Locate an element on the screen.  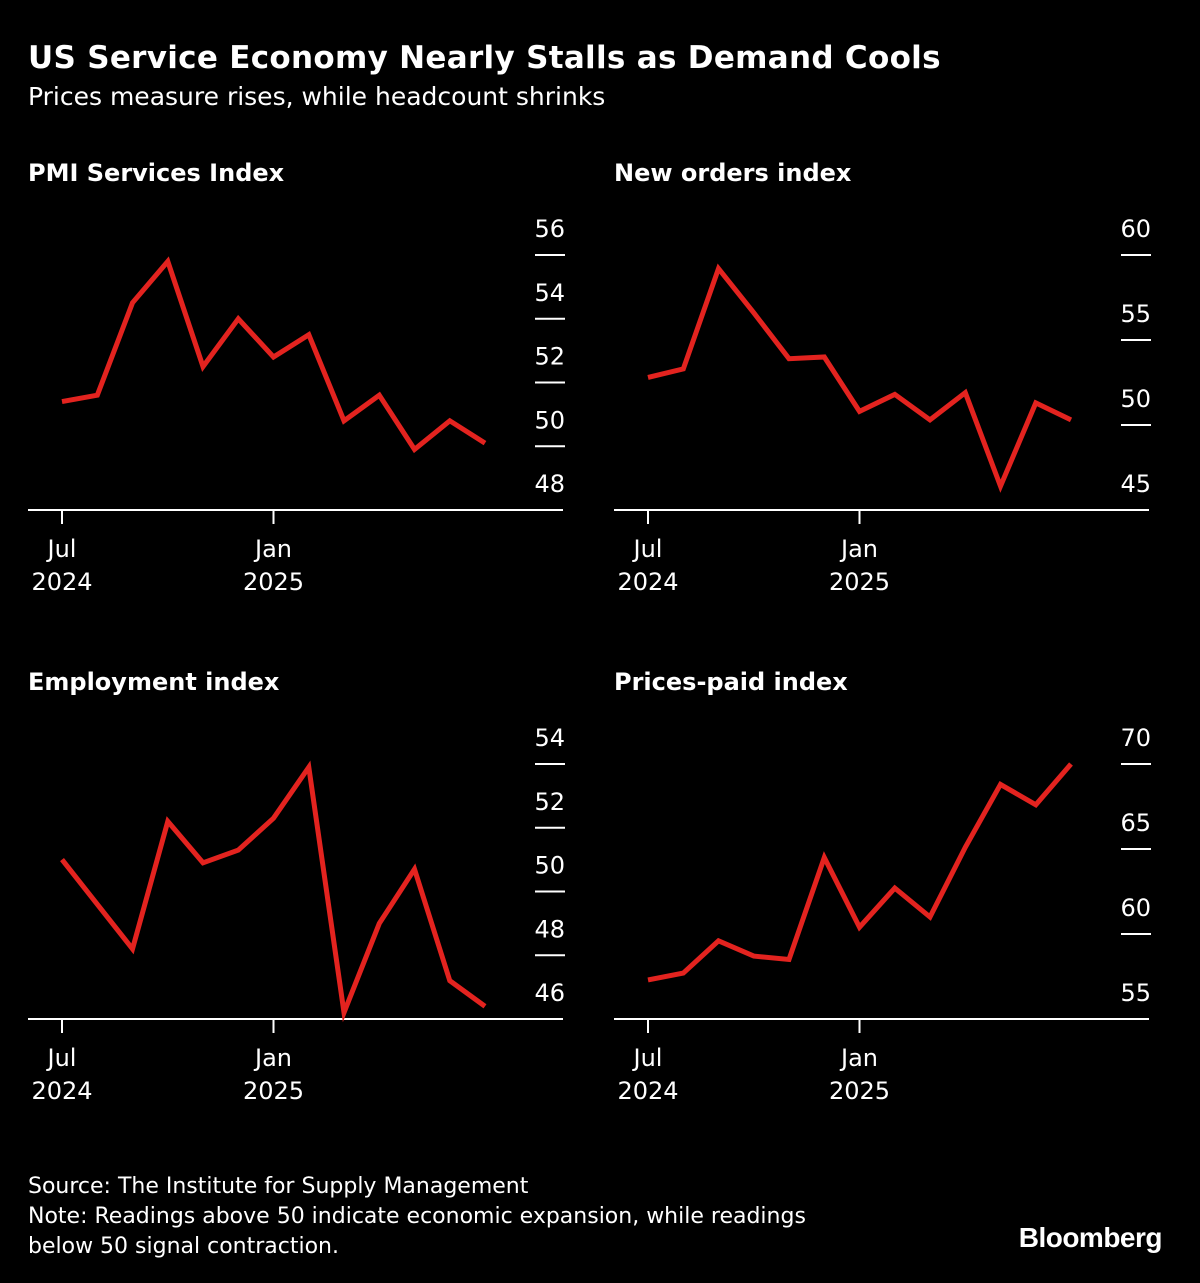
panel-title: Employment index is located at coordinates (154, 682).